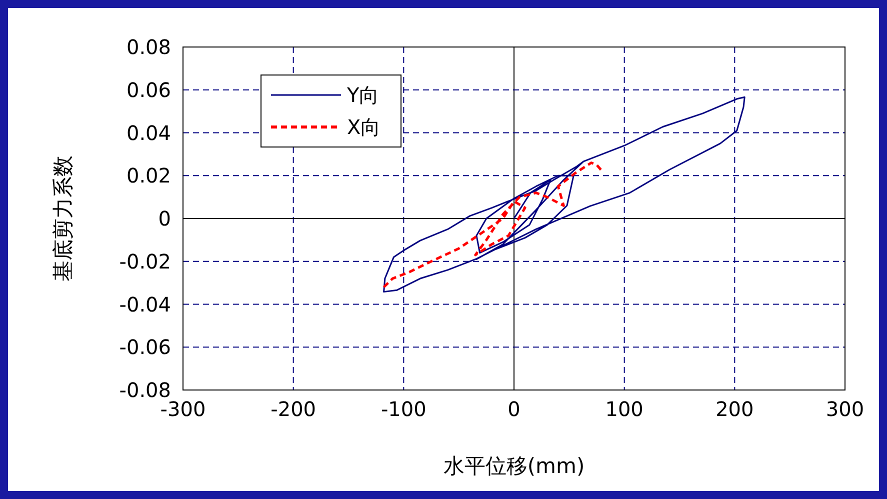 The width and height of the screenshot is (887, 499). I want to click on y-tick-label: -0.04, so click(145, 304).